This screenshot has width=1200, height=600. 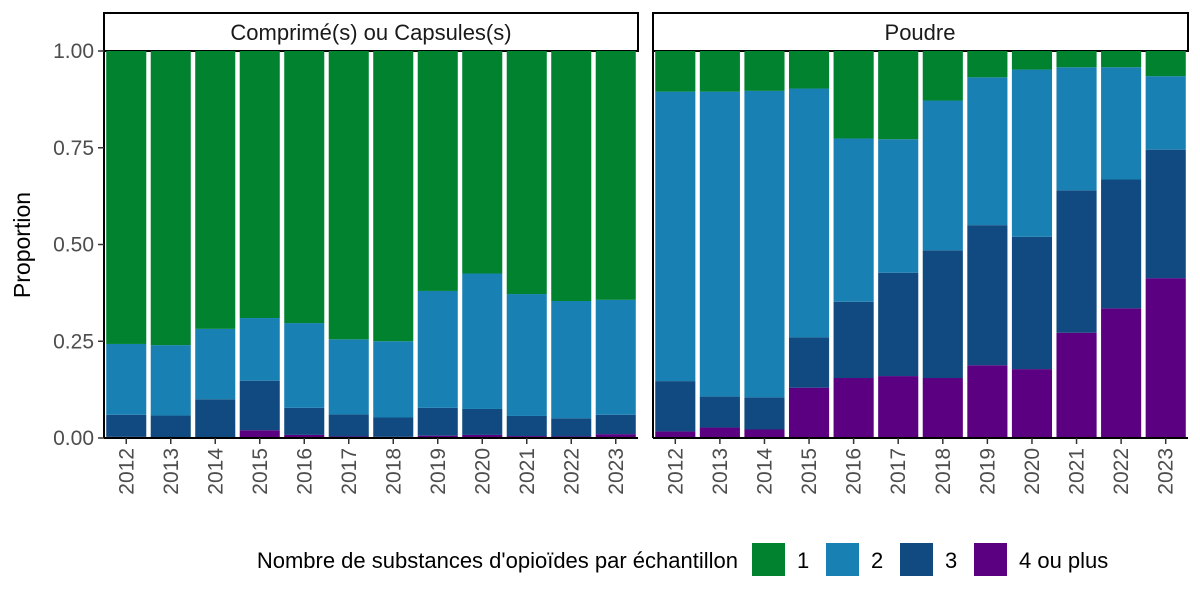 What do you see at coordinates (616, 471) in the screenshot?
I see `x-tick-label-tablets-2023: 2023` at bounding box center [616, 471].